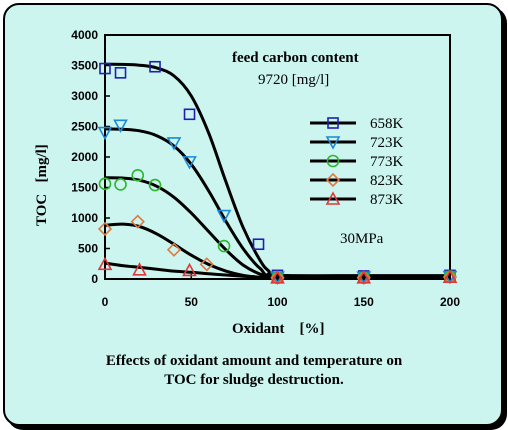  Describe the element at coordinates (333, 161) in the screenshot. I see `legend-marker-773K` at that location.